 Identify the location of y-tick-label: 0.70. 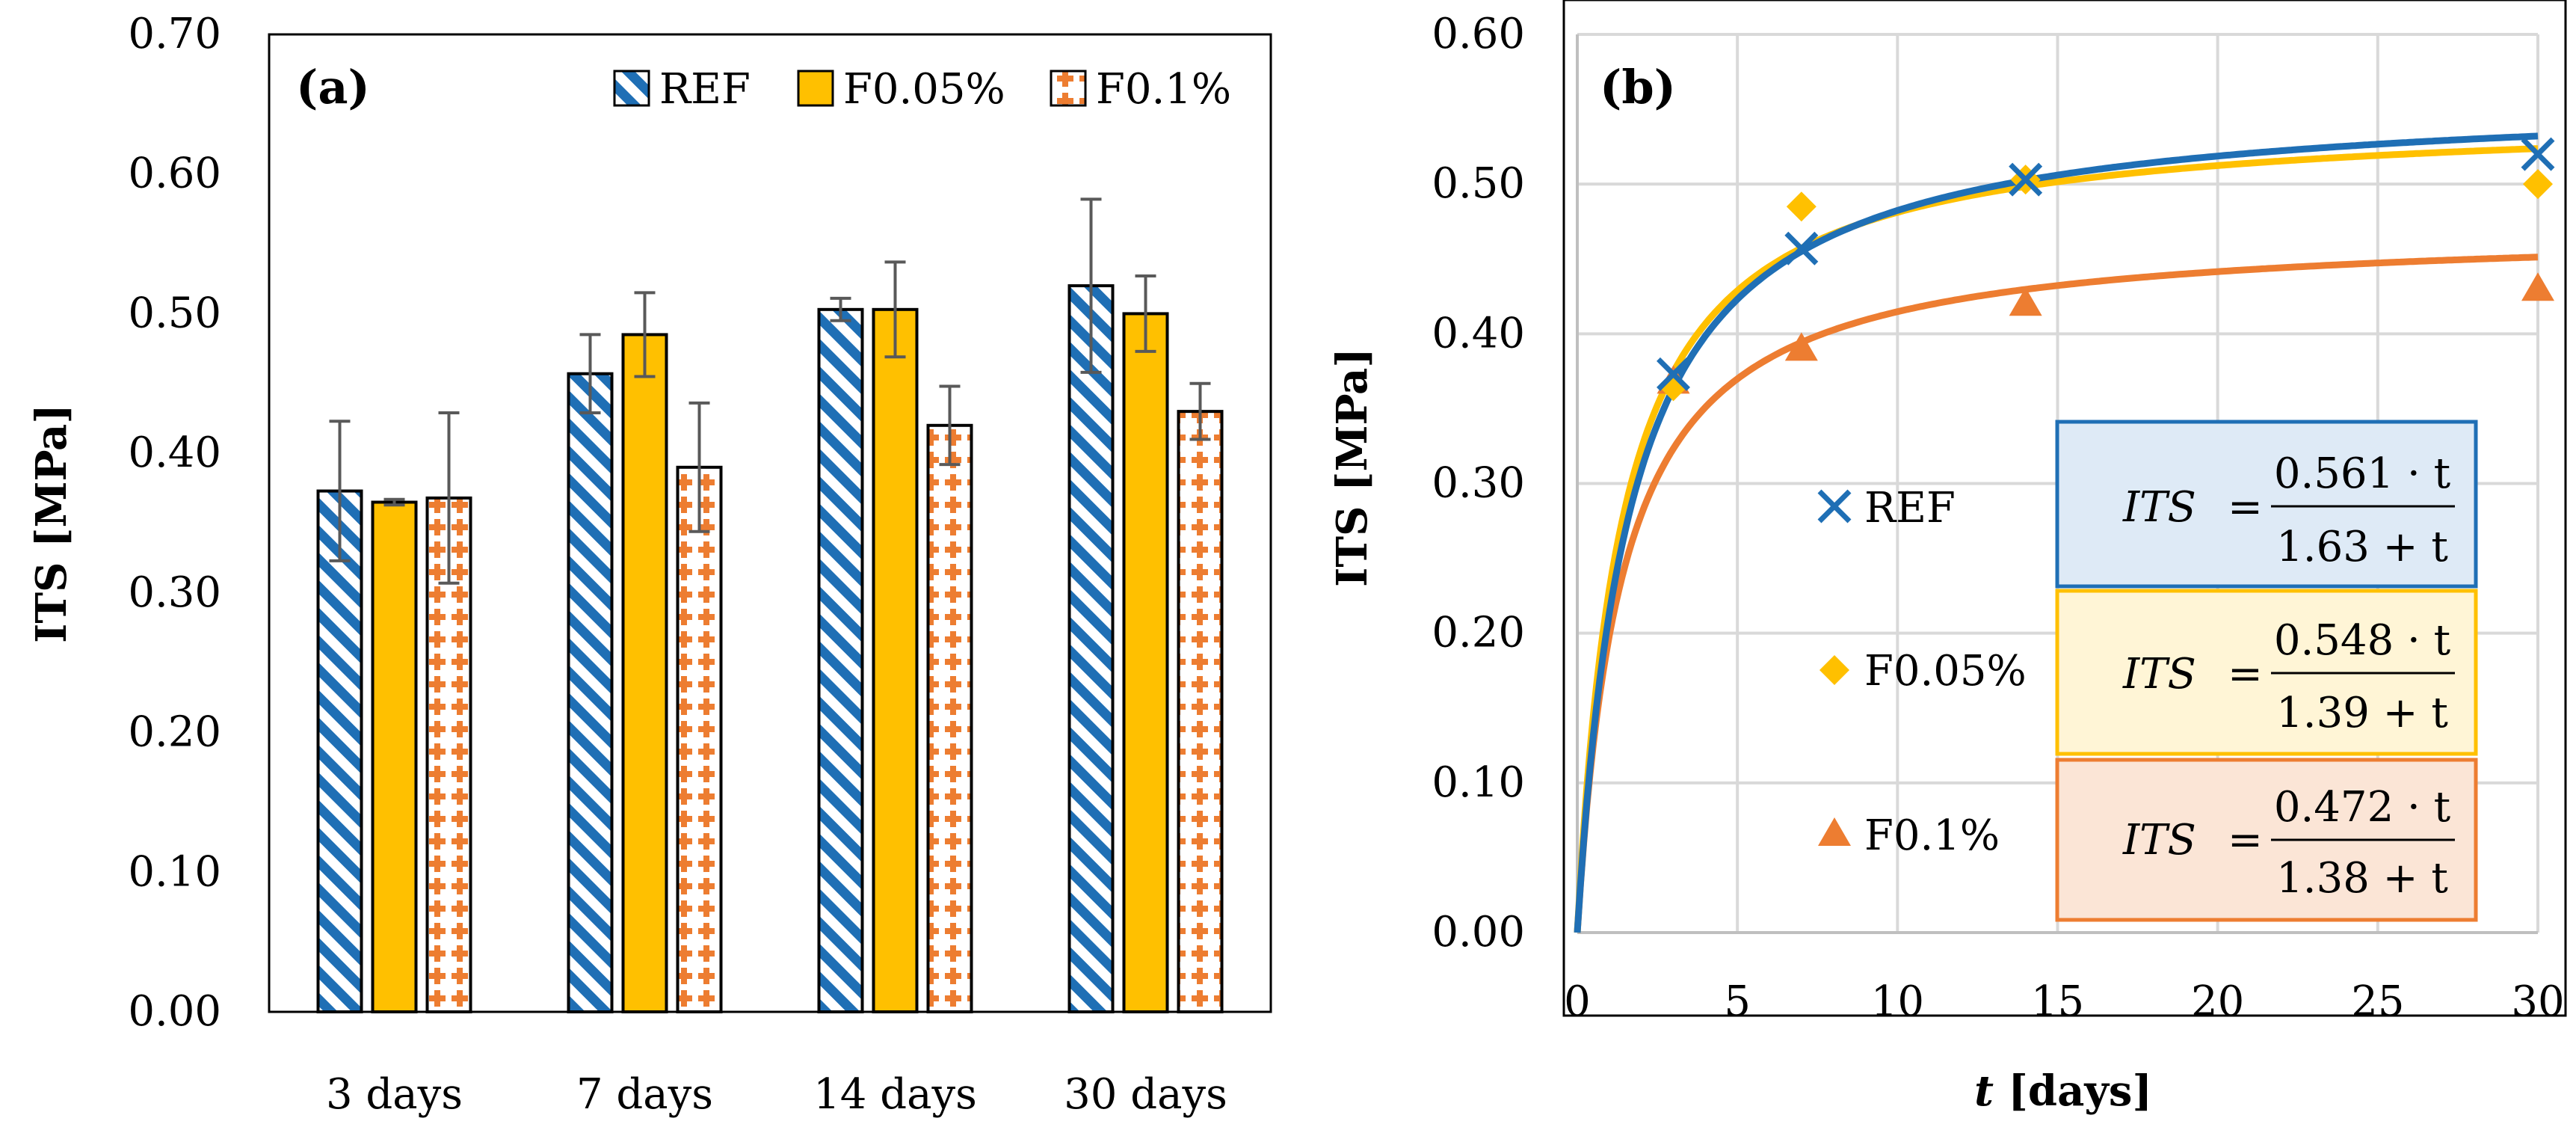
(174, 34).